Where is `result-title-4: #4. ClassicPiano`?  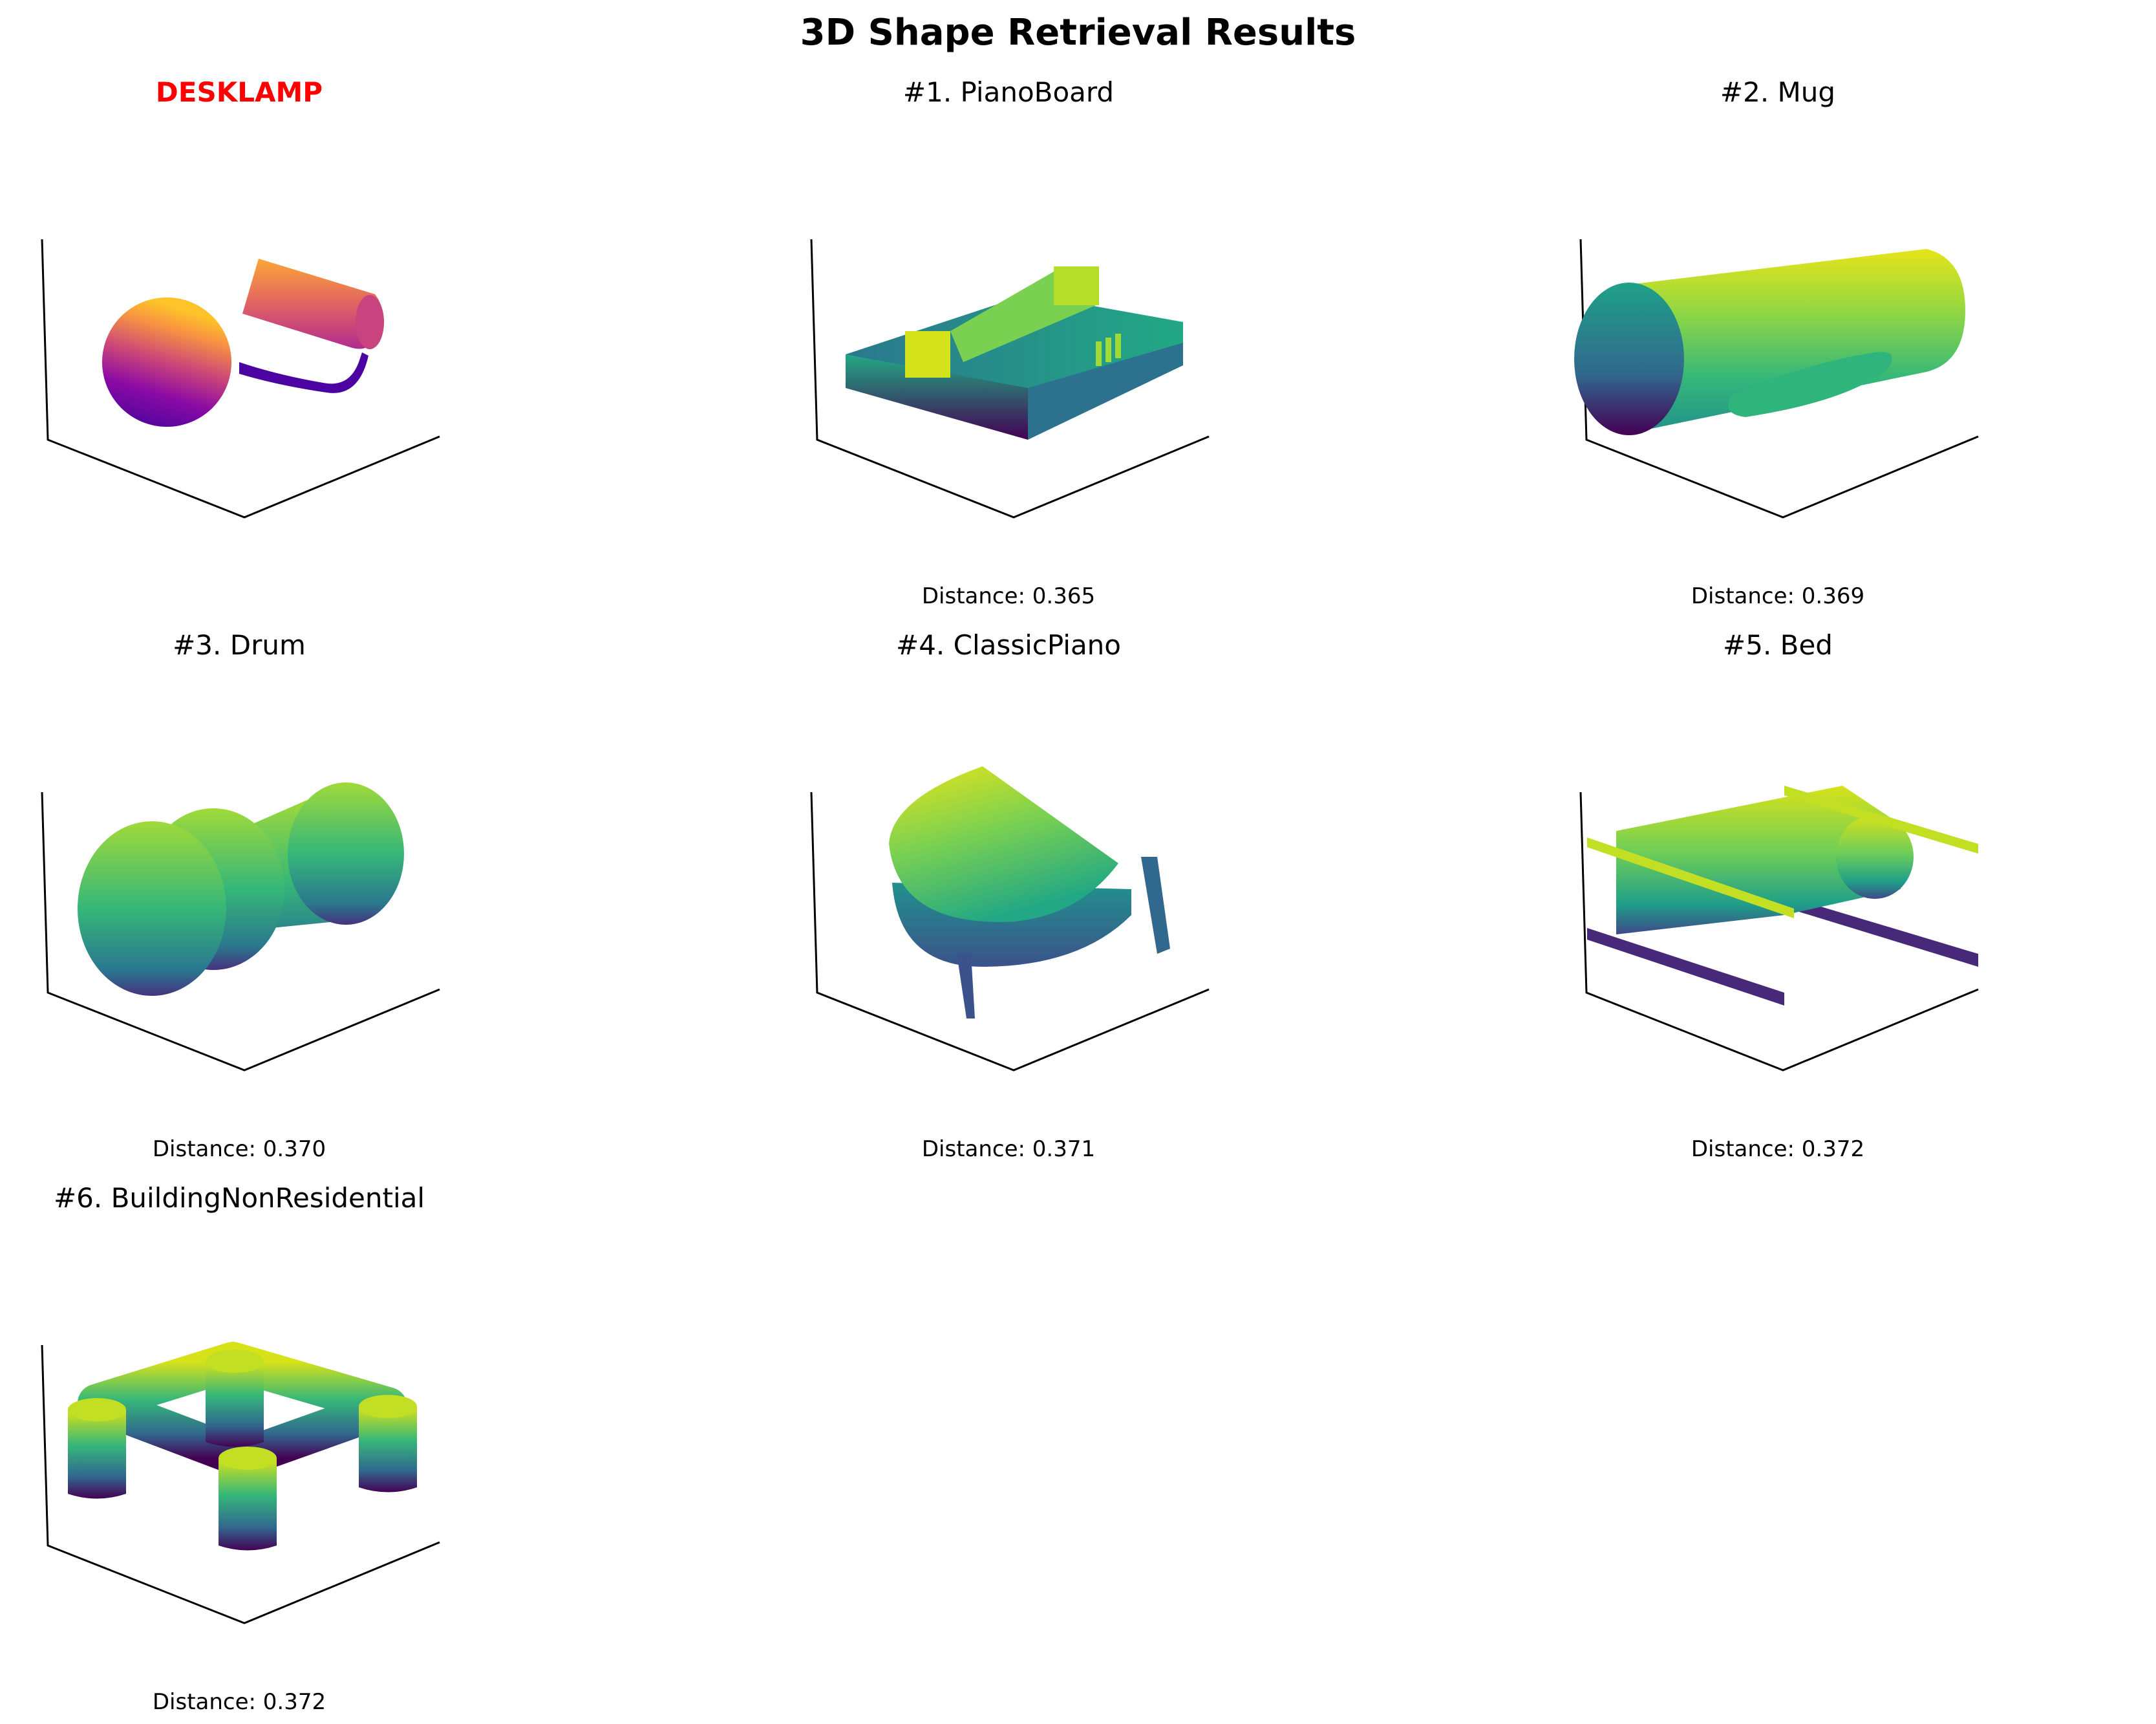 result-title-4: #4. ClassicPiano is located at coordinates (1009, 645).